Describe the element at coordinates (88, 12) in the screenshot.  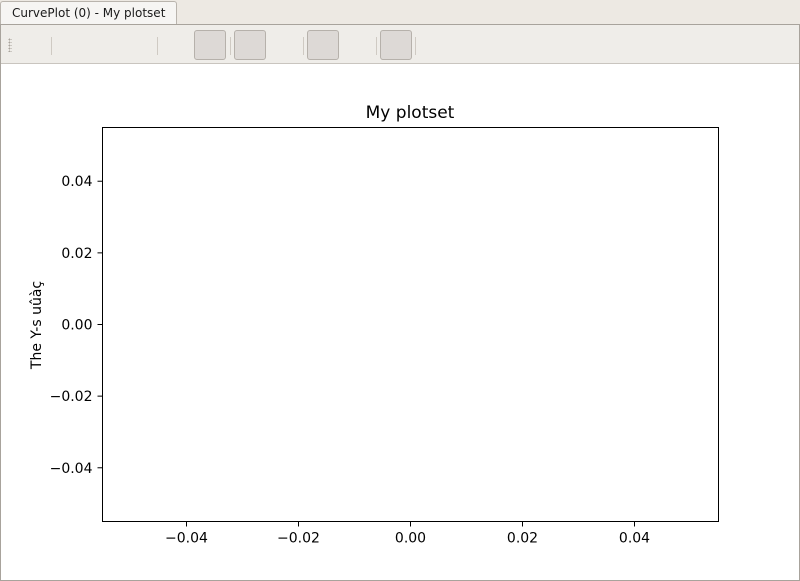
I see `tab-curveplot: CurvePlot (0) - My plotset` at that location.